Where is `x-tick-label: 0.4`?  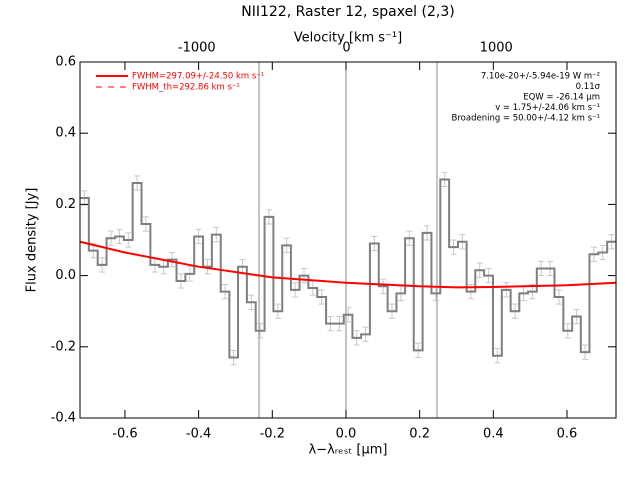 x-tick-label: 0.4 is located at coordinates (493, 434).